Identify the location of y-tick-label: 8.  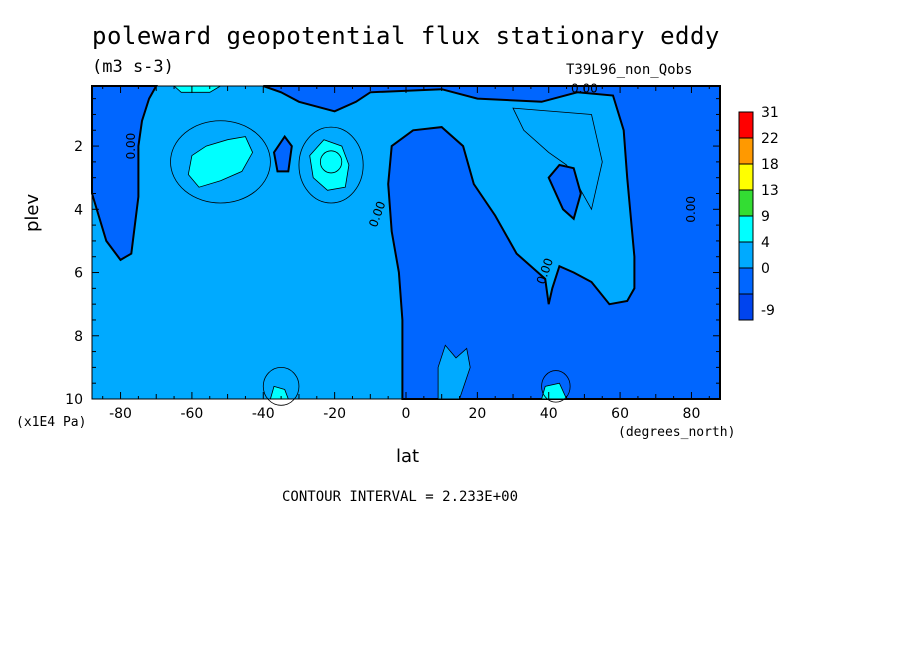
(78, 337).